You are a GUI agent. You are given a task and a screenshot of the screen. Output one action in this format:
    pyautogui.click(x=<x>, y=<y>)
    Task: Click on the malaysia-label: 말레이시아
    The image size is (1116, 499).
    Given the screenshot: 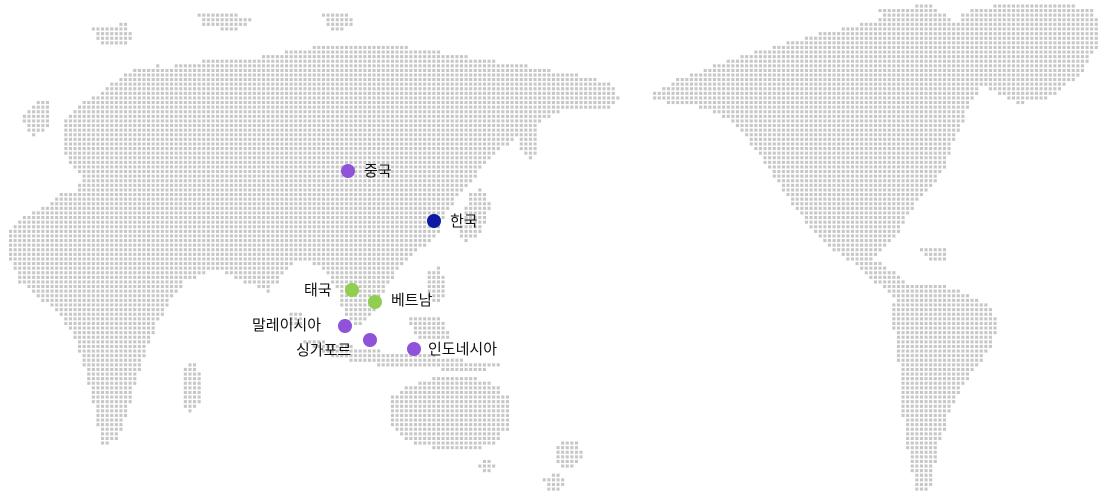 What is the action you would take?
    pyautogui.click(x=287, y=325)
    